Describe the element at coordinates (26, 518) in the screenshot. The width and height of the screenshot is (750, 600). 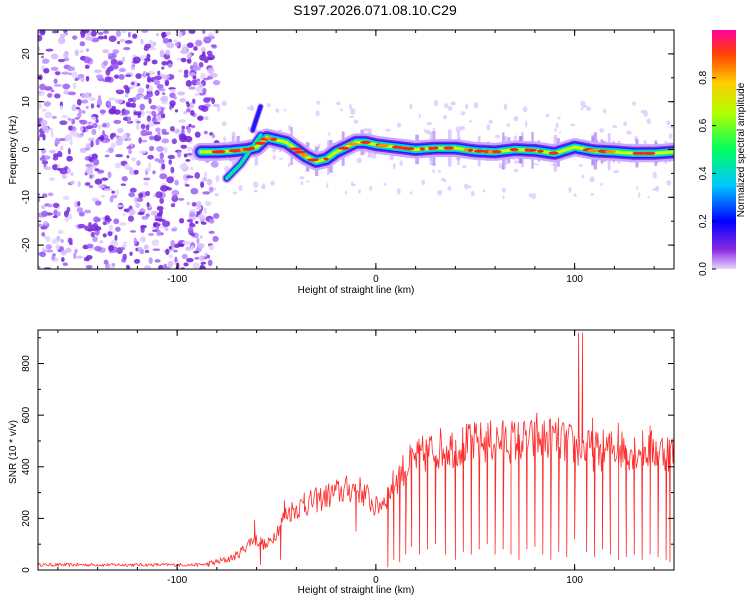
I see `snr-y-tick-label: 200` at that location.